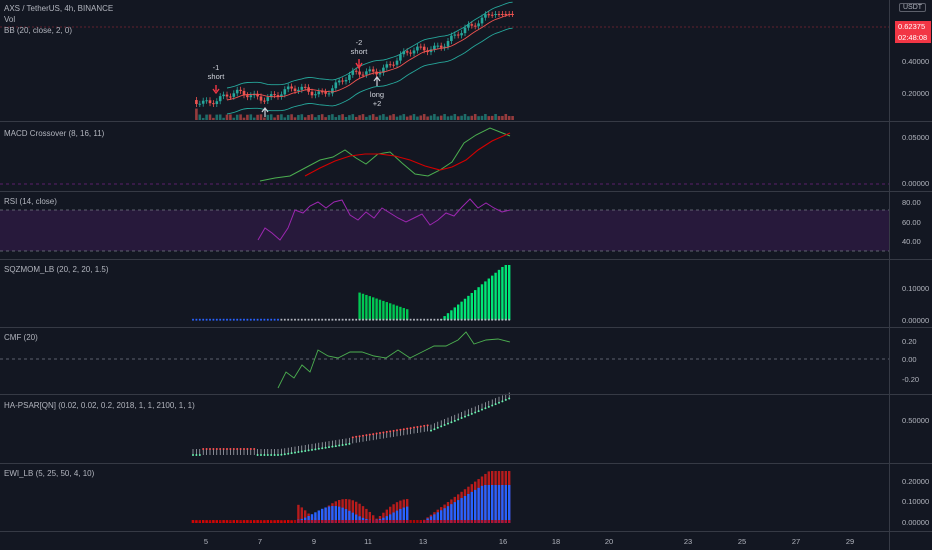 This screenshot has height=550, width=932. Describe the element at coordinates (59, 8) in the screenshot. I see `symbol-title: AXS / TetherUS, 4h, BINANCE` at that location.